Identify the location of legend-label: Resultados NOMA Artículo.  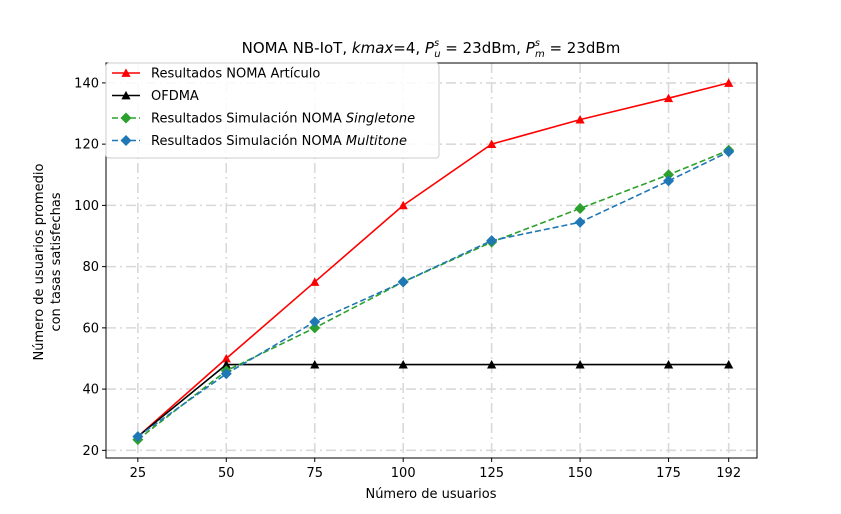
(235, 74).